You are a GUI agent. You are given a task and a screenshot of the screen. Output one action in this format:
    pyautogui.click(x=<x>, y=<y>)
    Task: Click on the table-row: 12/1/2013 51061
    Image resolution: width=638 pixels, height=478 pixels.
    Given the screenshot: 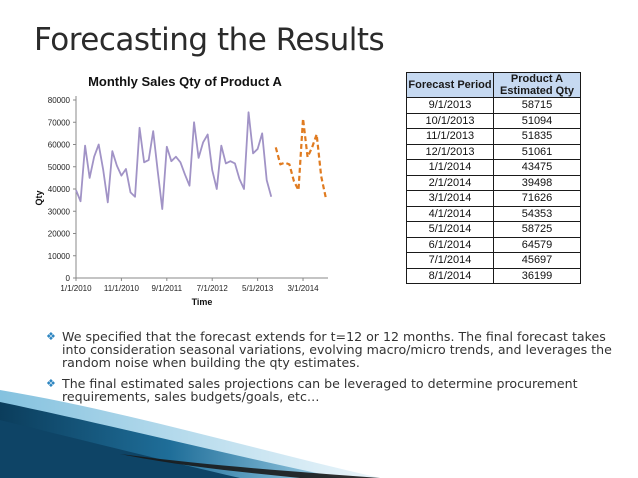 What is the action you would take?
    pyautogui.click(x=493, y=151)
    